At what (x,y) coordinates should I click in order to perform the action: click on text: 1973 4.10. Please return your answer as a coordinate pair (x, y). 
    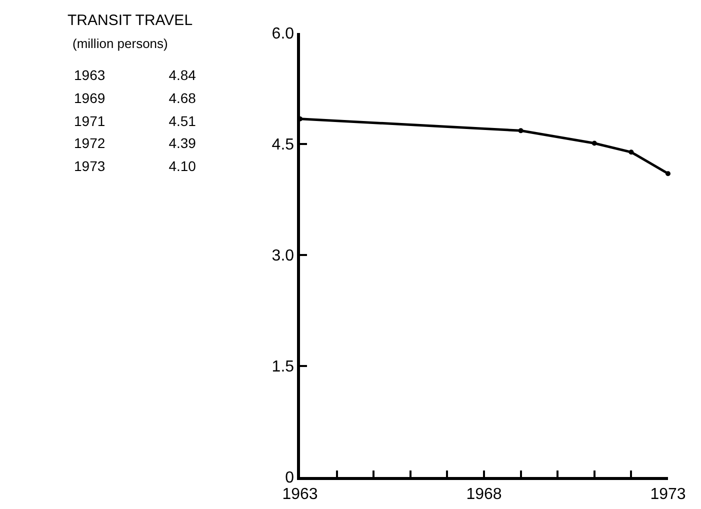
    Looking at the image, I should click on (135, 166).